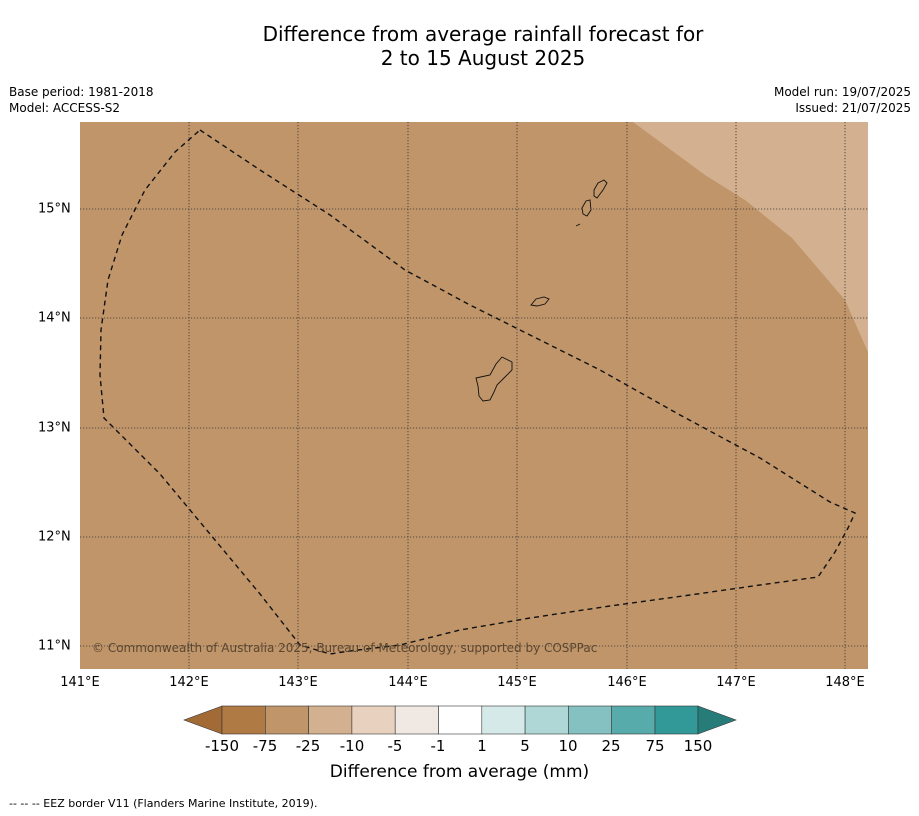  Describe the element at coordinates (54, 428) in the screenshot. I see `lat-label-13n: 13°N` at that location.